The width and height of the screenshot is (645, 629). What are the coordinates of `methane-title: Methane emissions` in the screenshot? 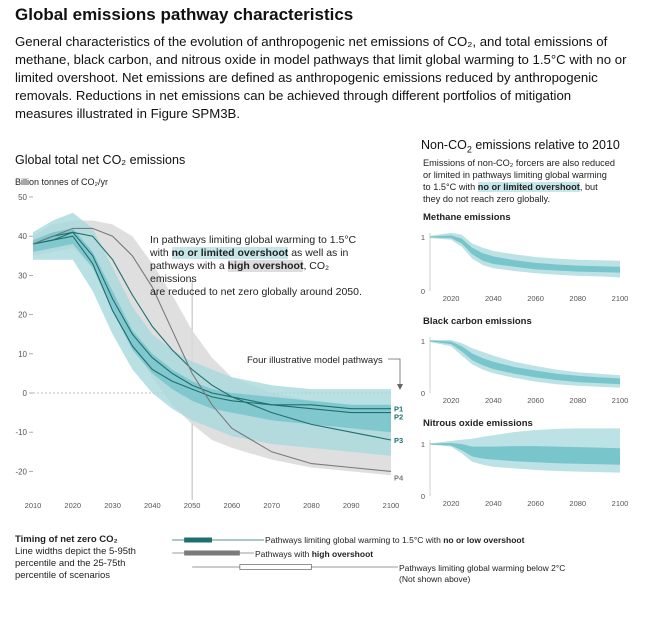 It's located at (467, 217).